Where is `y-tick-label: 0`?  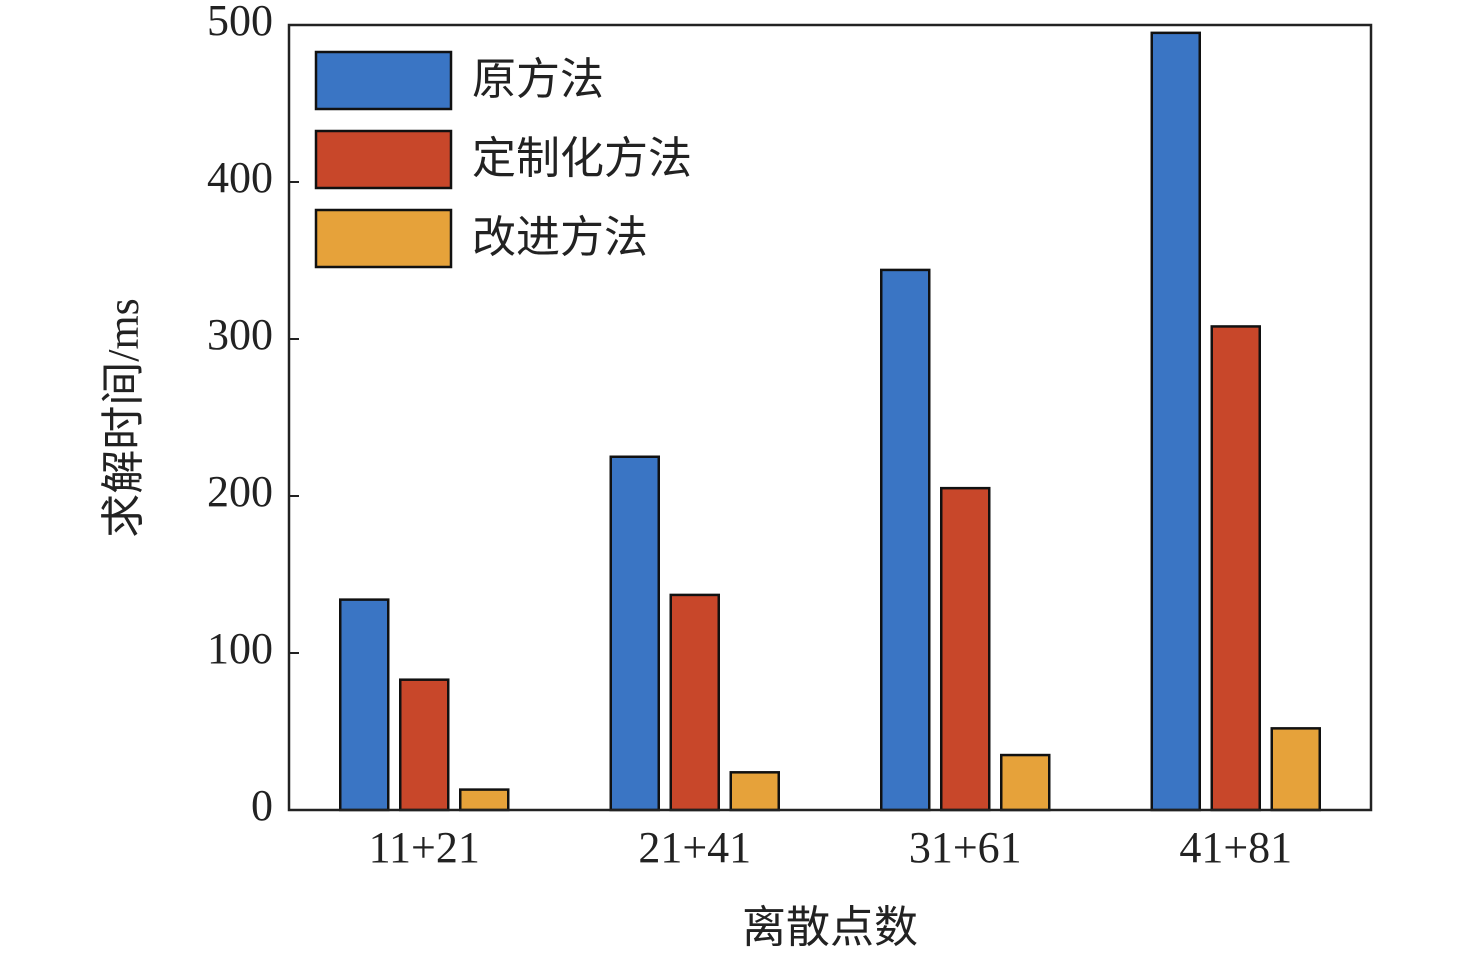 y-tick-label: 0 is located at coordinates (262, 805).